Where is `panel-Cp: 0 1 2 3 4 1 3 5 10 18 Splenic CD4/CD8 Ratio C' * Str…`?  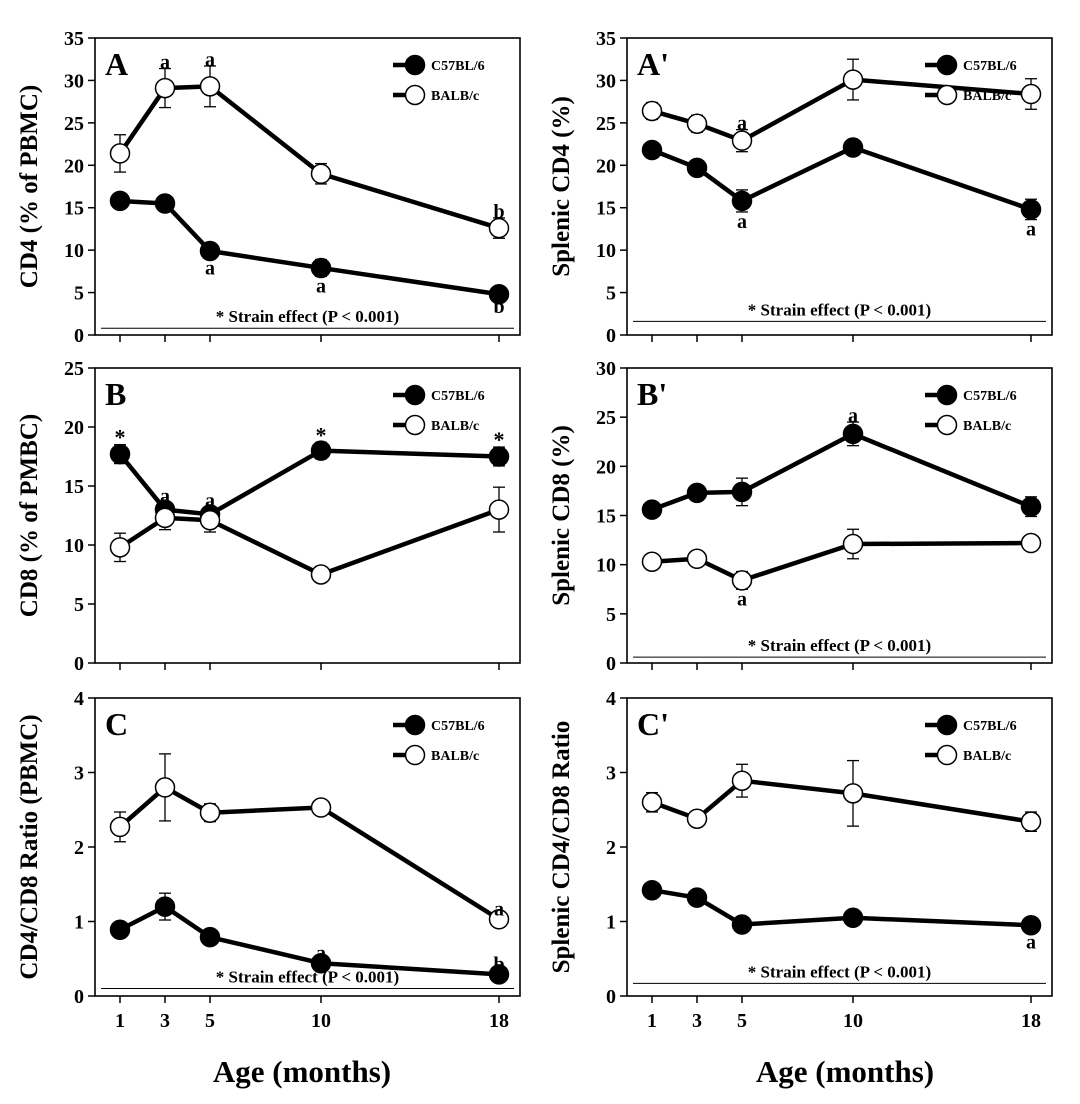
panel-Cp: 0 1 2 3 4 1 3 5 10 18 Splenic CD4/CD8 Ratio C' * Str… is located at coordinates (800, 860).